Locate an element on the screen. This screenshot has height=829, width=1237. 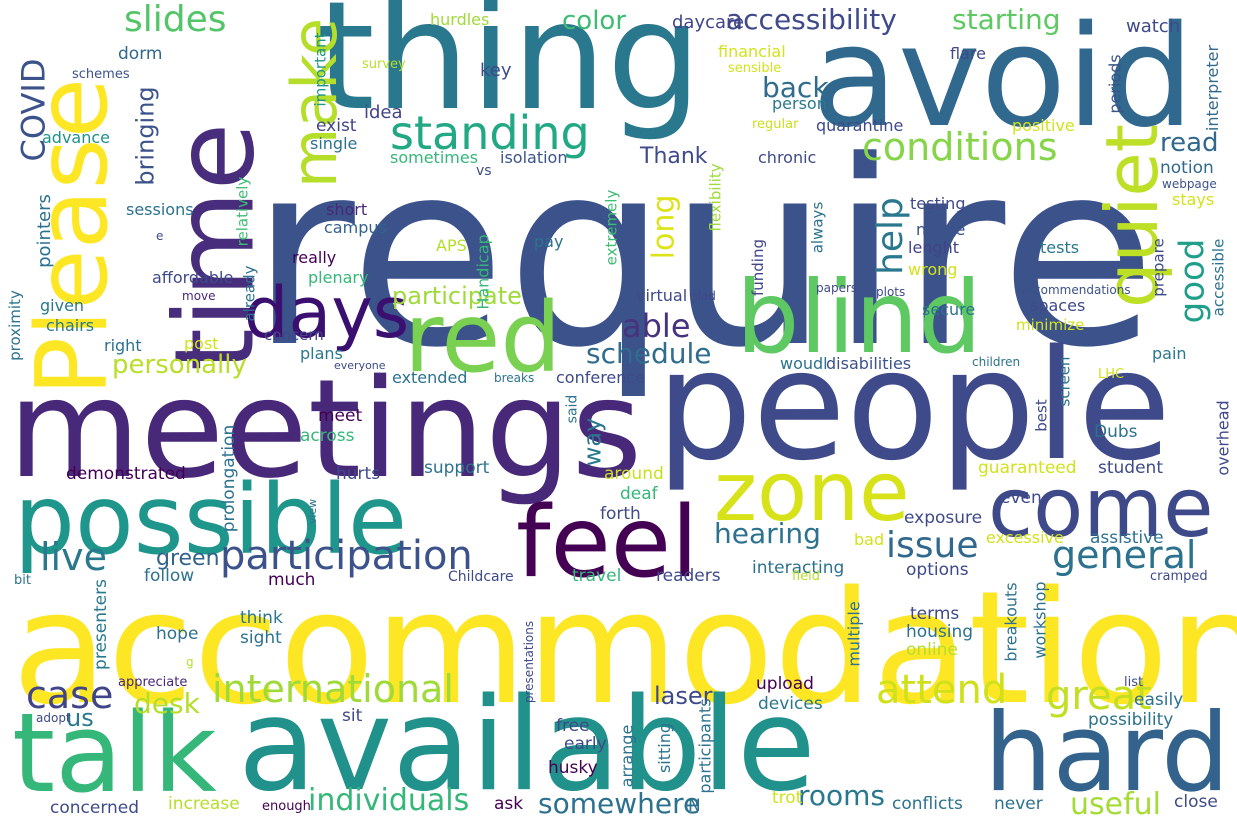
word-wrong: wrong is located at coordinates (933, 269).